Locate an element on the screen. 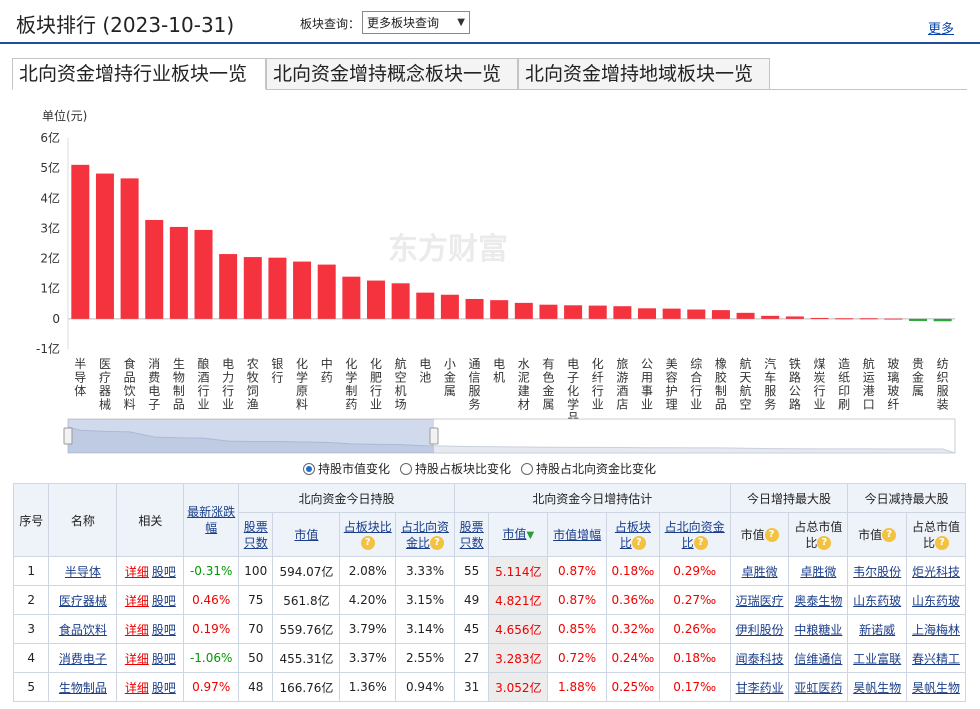  tab-industry: 北向资金增持行业板块一览 is located at coordinates (139, 74).